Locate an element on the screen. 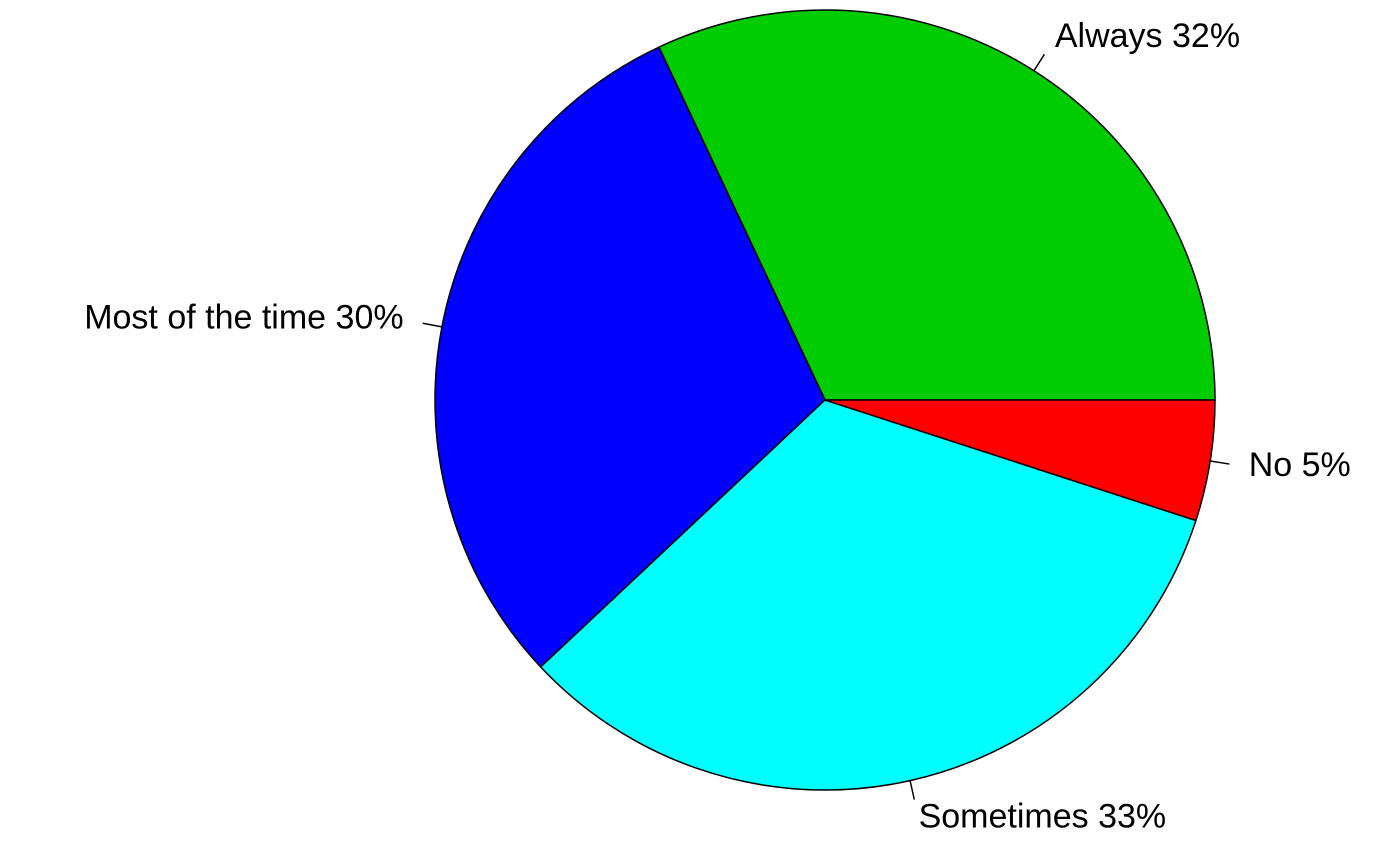 Image resolution: width=1375 pixels, height=841 pixels. category-label: Sometimes is located at coordinates (1004, 817).